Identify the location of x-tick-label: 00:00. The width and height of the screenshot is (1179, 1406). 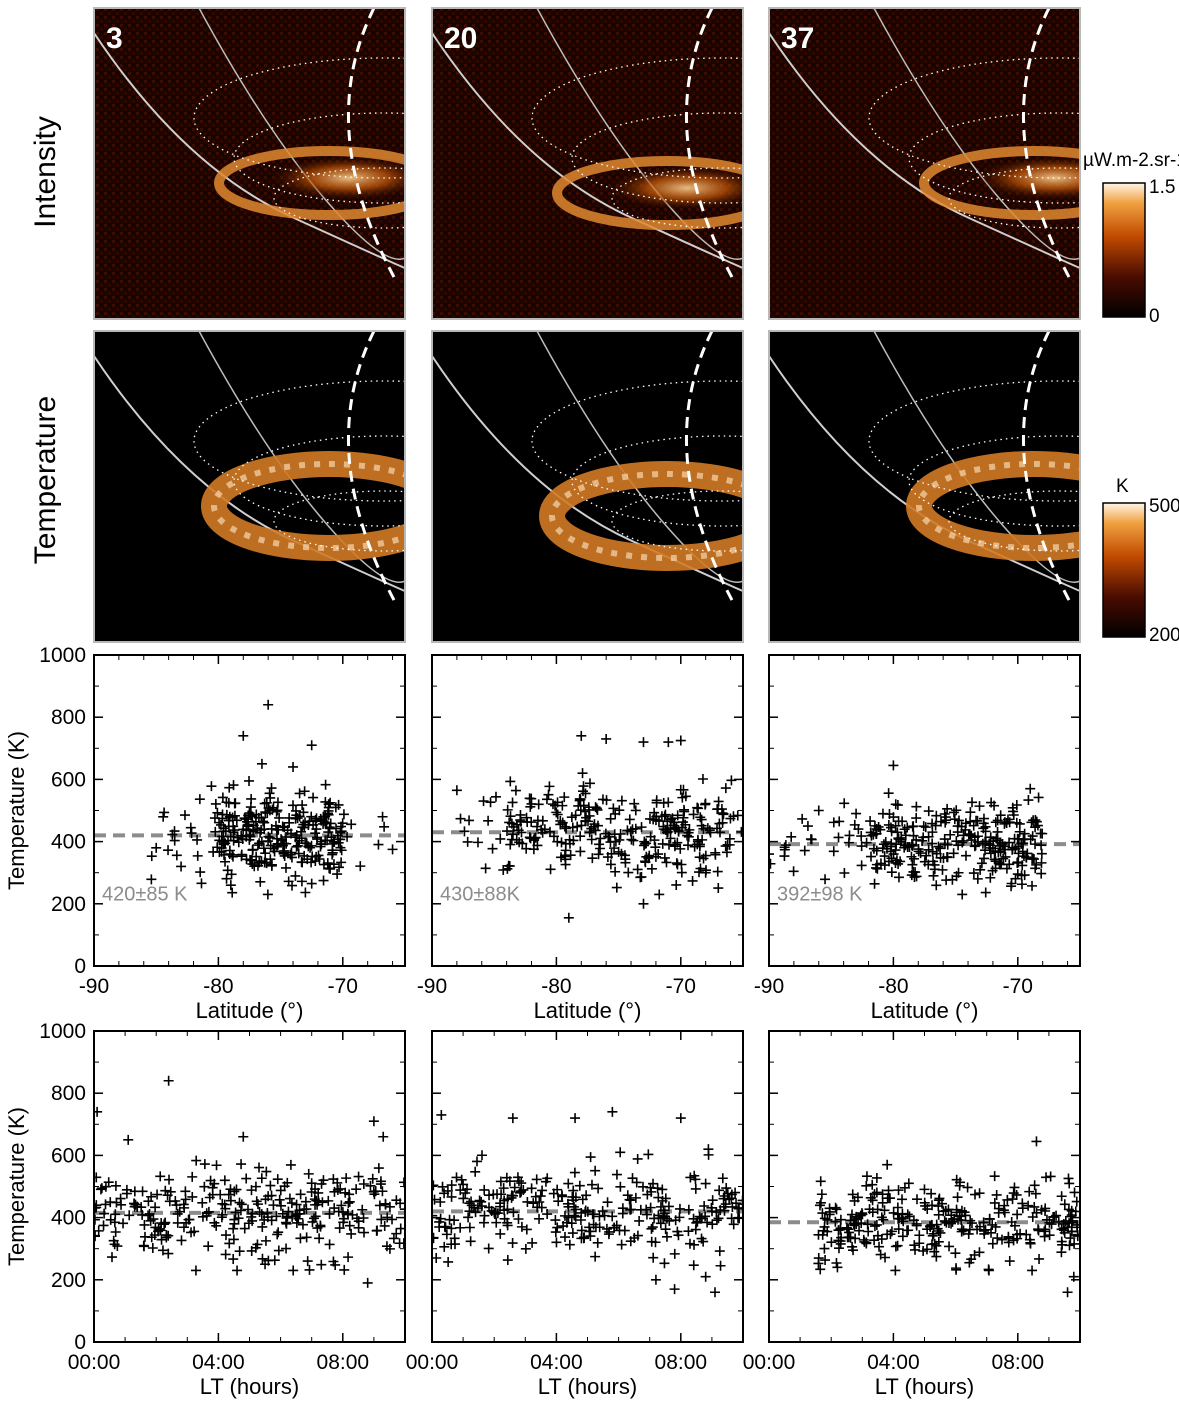
(432, 1362).